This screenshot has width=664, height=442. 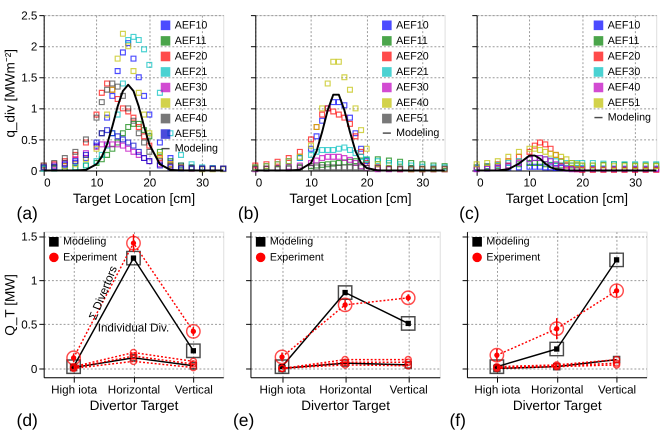 What do you see at coordinates (29, 16) in the screenshot?
I see `y-tick-label: 2.5` at bounding box center [29, 16].